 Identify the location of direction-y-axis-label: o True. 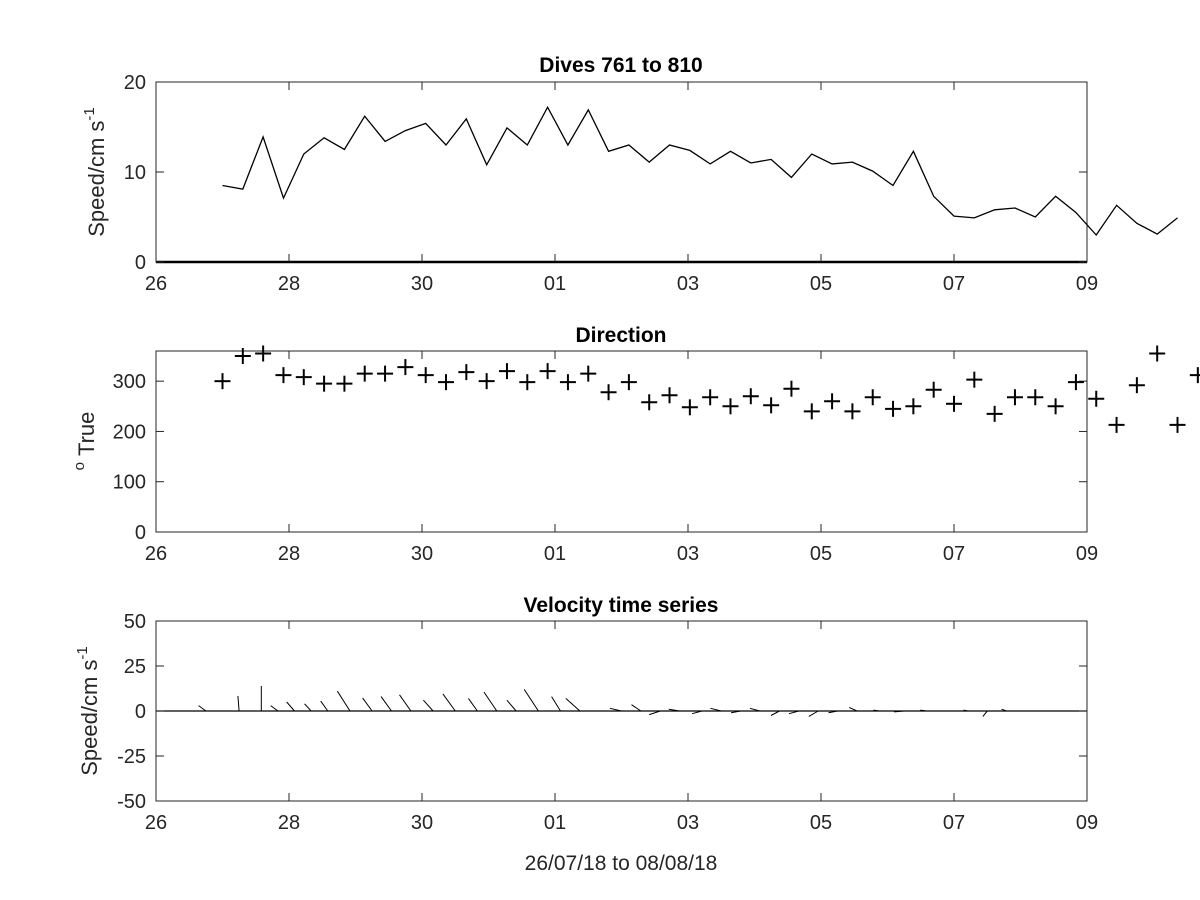
(85, 441).